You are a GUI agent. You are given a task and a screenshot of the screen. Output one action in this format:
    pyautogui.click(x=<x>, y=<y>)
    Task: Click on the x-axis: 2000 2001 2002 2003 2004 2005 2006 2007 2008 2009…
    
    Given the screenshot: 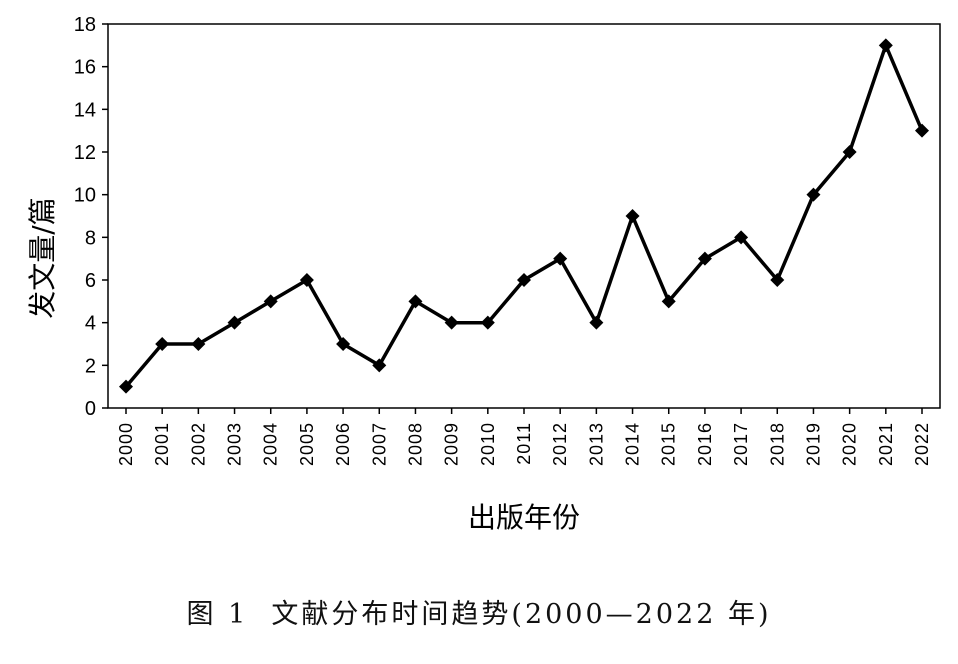 What is the action you would take?
    pyautogui.click(x=524, y=437)
    